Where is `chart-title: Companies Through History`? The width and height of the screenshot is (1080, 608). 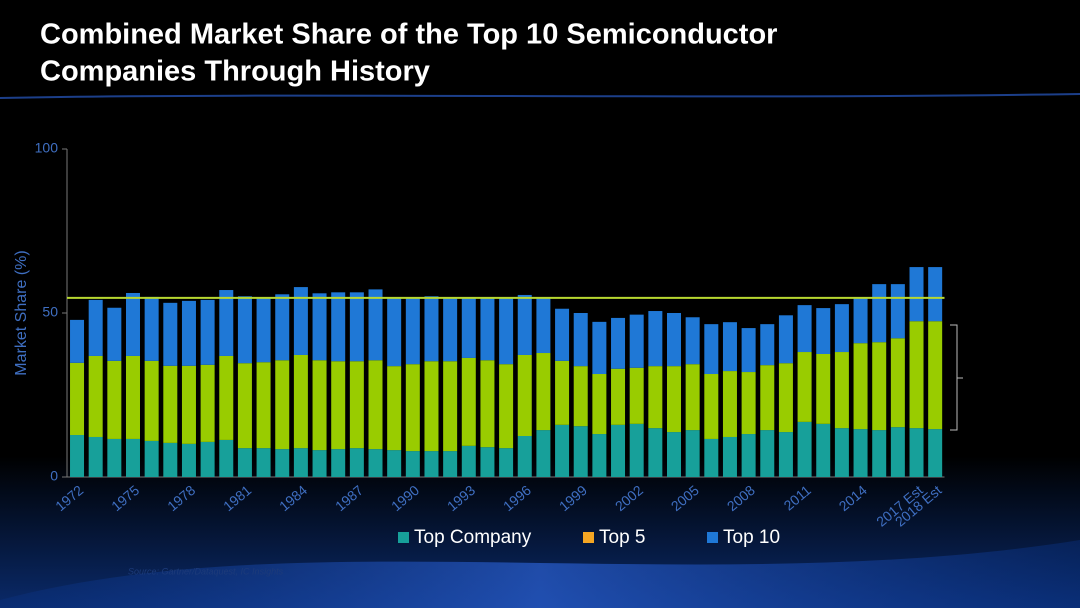
chart-title: Companies Through History is located at coordinates (235, 72).